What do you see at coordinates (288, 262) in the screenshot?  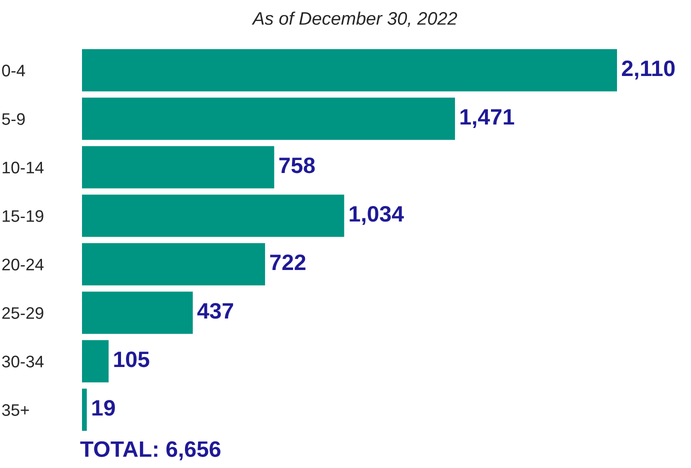 I see `data-label: 722` at bounding box center [288, 262].